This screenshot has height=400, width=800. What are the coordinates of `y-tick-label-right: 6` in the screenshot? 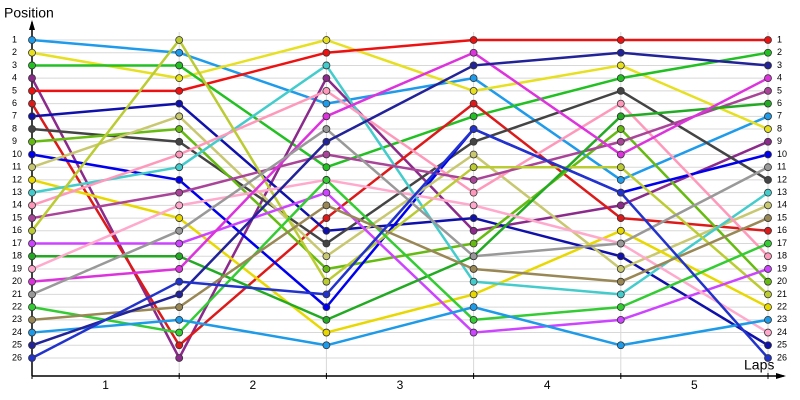 It's located at (779, 103).